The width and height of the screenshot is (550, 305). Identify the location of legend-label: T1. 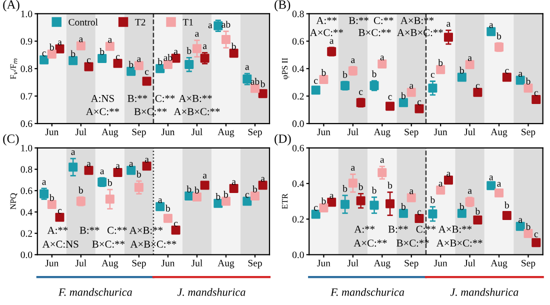
(187, 22).